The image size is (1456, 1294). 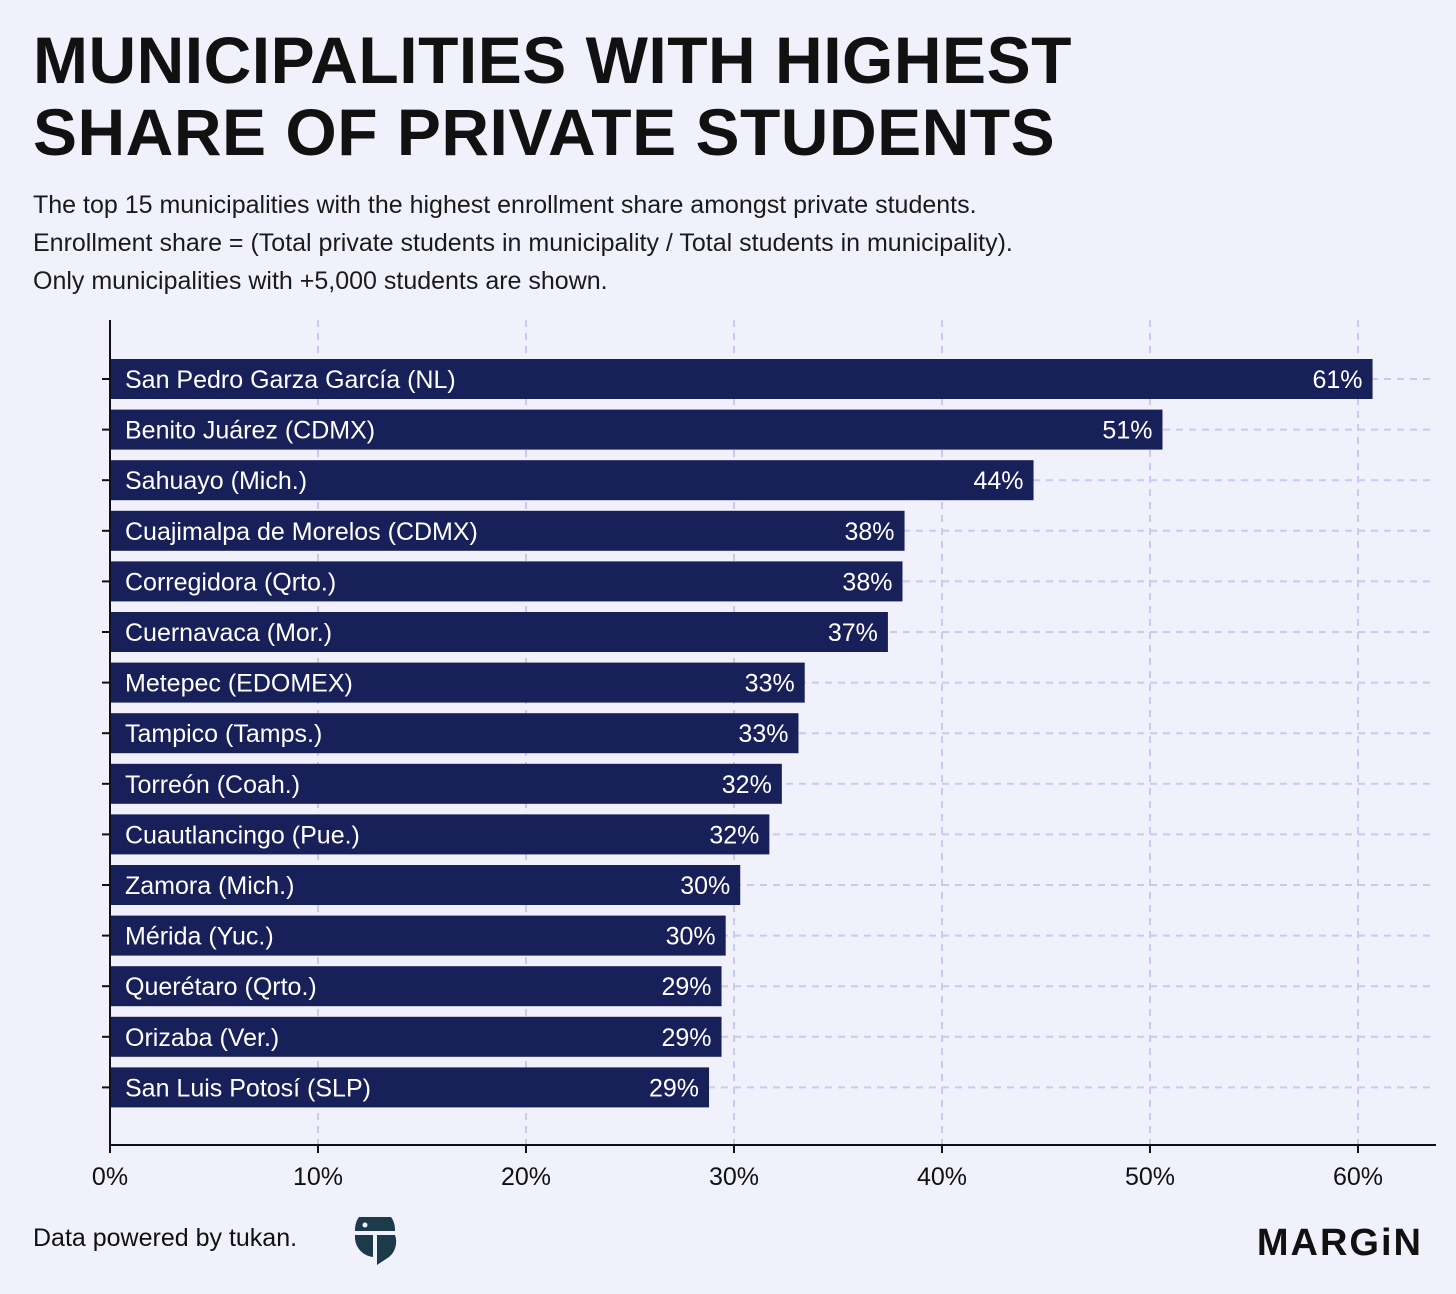 I want to click on bar-category-label-7: Tampico (Tamps.), so click(x=223, y=734).